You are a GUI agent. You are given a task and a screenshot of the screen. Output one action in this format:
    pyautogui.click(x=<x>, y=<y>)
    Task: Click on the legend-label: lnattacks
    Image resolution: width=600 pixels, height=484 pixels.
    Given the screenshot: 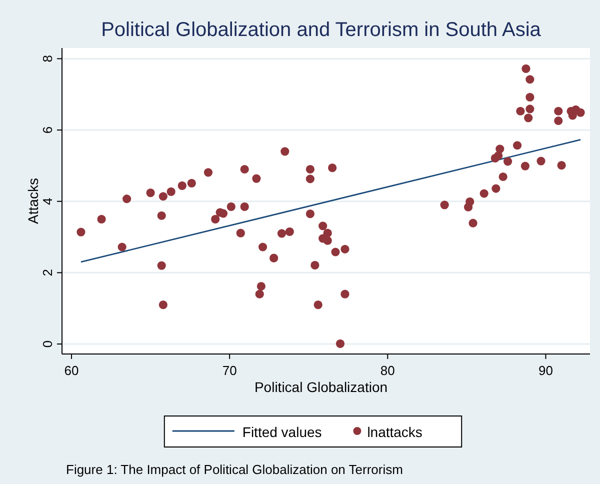 What is the action you would take?
    pyautogui.click(x=394, y=432)
    